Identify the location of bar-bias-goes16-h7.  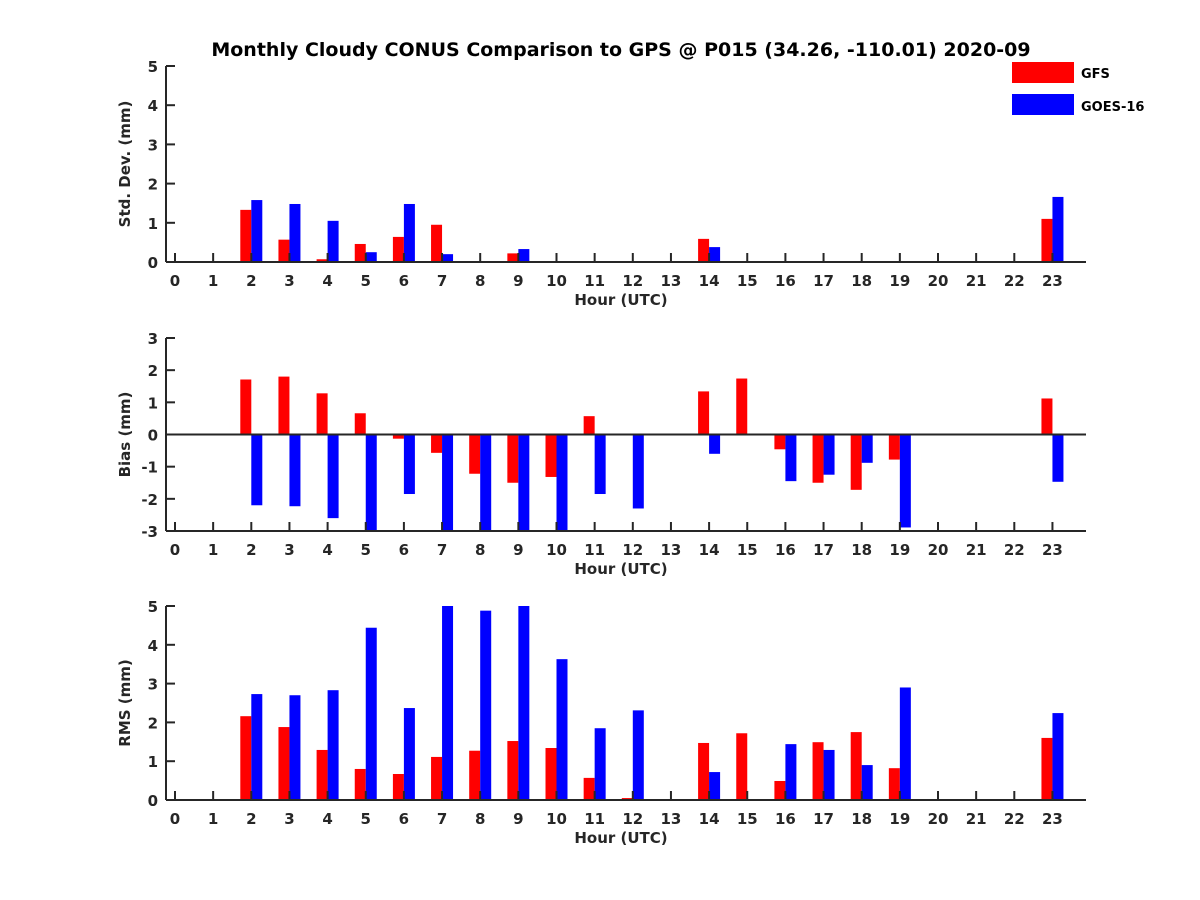
(448, 482).